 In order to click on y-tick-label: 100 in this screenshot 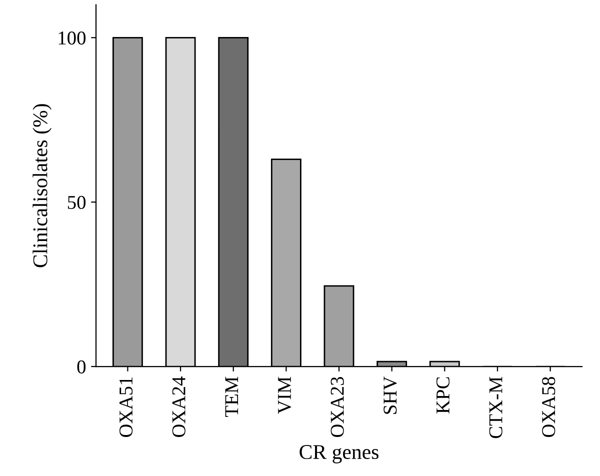, I will do `click(72, 38)`.